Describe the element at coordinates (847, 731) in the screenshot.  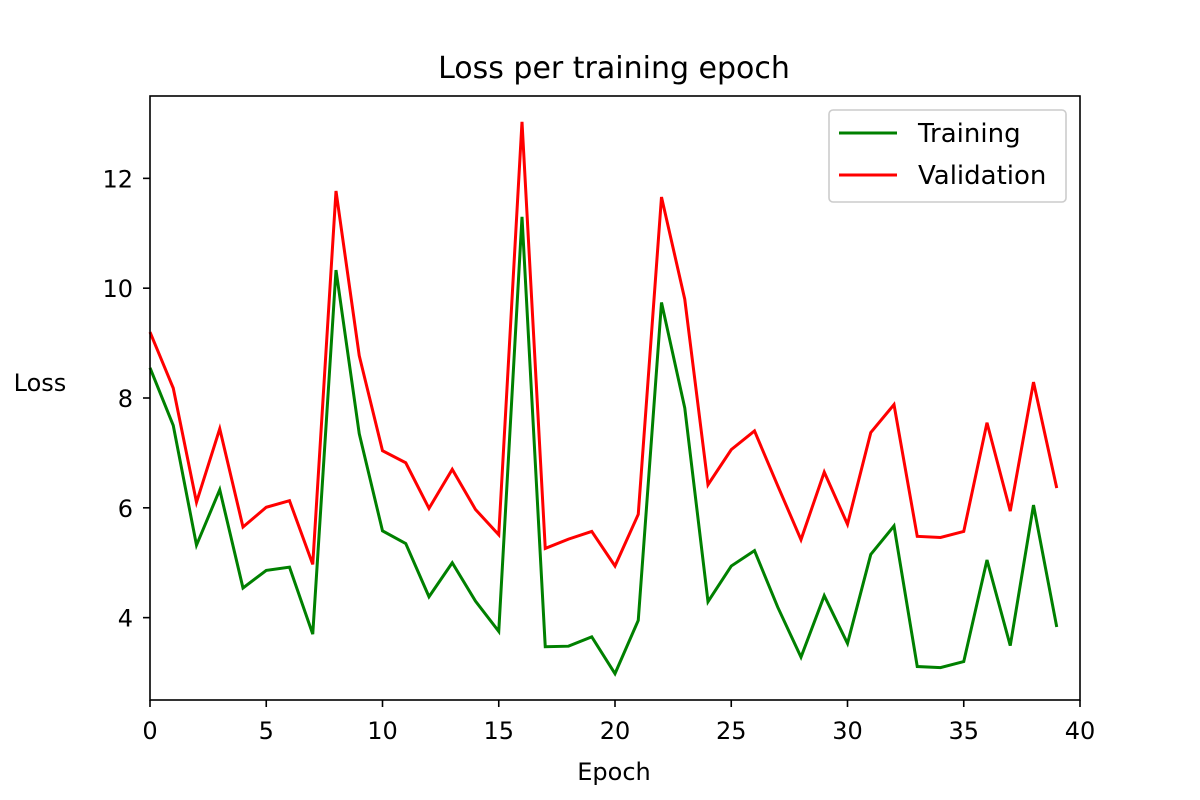
I see `x-tick-label: 30` at that location.